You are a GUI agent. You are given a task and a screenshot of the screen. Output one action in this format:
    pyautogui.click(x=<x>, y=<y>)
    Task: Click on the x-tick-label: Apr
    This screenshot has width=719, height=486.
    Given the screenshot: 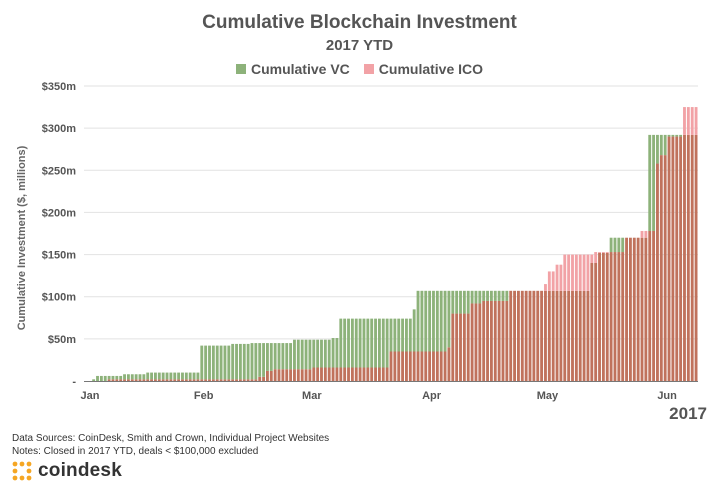 What is the action you would take?
    pyautogui.click(x=432, y=396)
    